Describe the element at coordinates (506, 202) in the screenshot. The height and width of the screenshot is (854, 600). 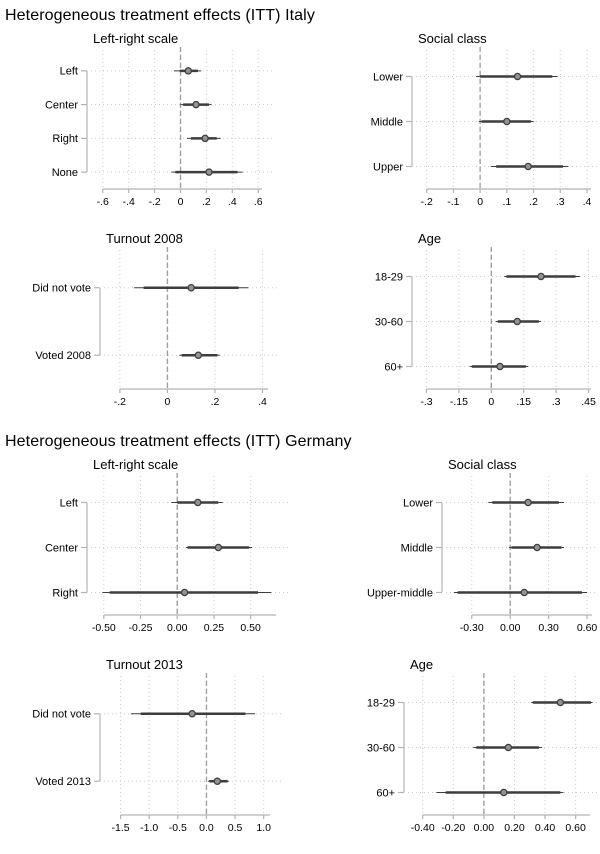
I see `svg-text: .1` at that location.